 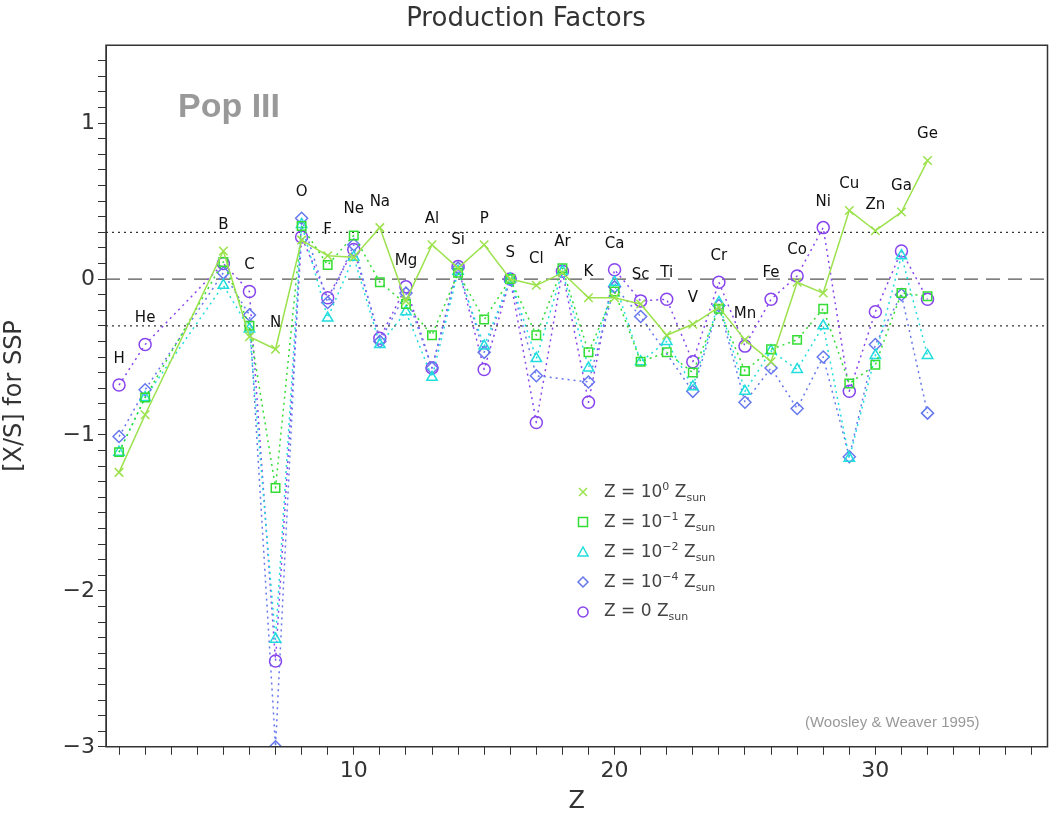 I want to click on annotation: V, so click(x=693, y=297).